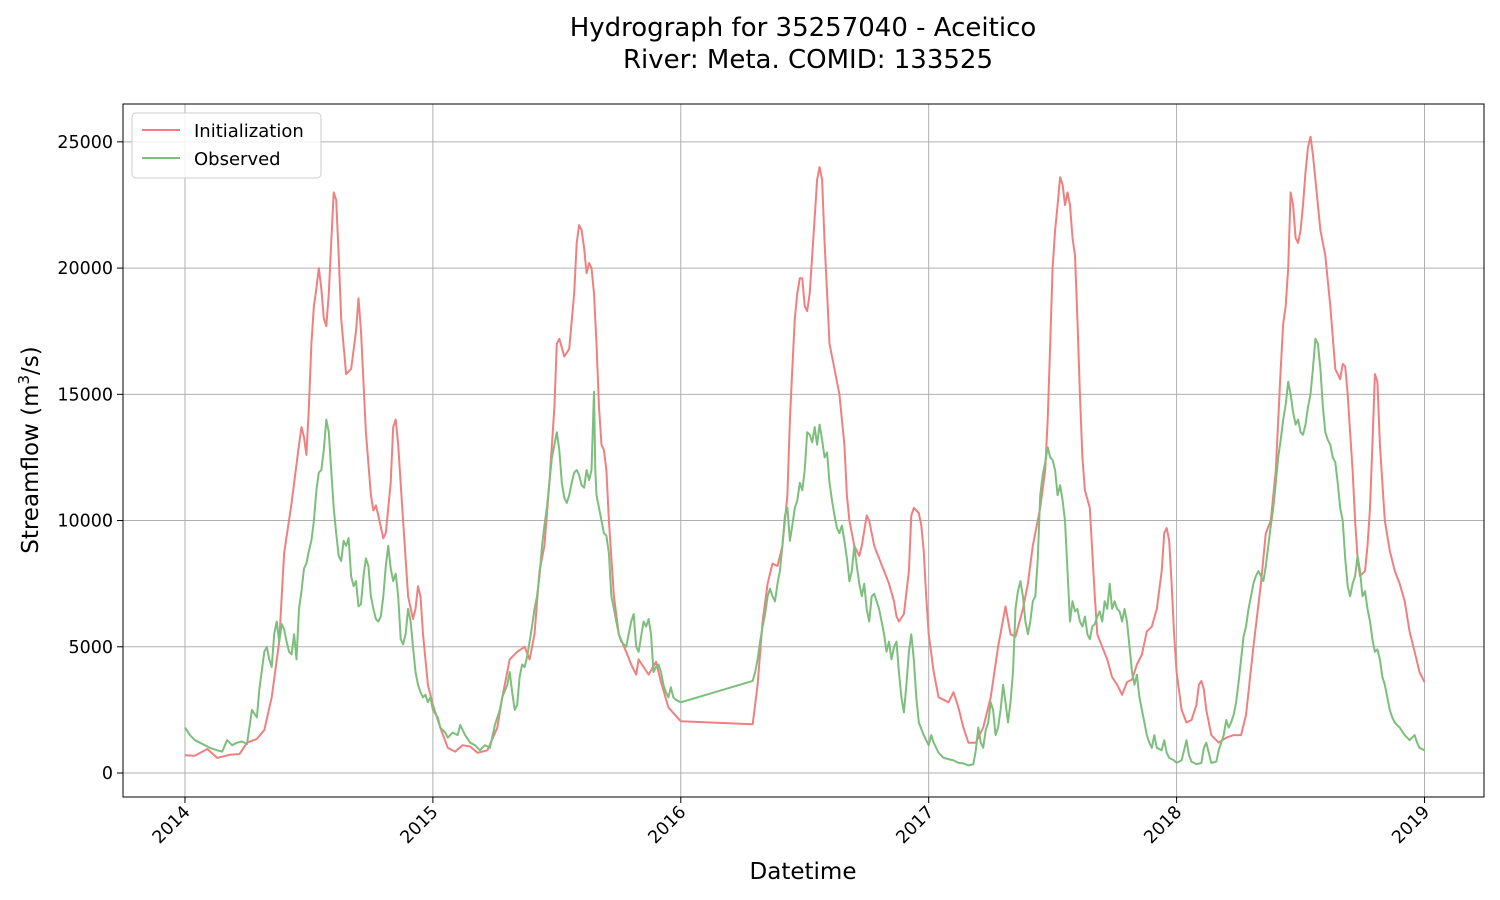 The width and height of the screenshot is (1500, 900). I want to click on y-axis-label: Streamflow (m3/s), so click(29, 450).